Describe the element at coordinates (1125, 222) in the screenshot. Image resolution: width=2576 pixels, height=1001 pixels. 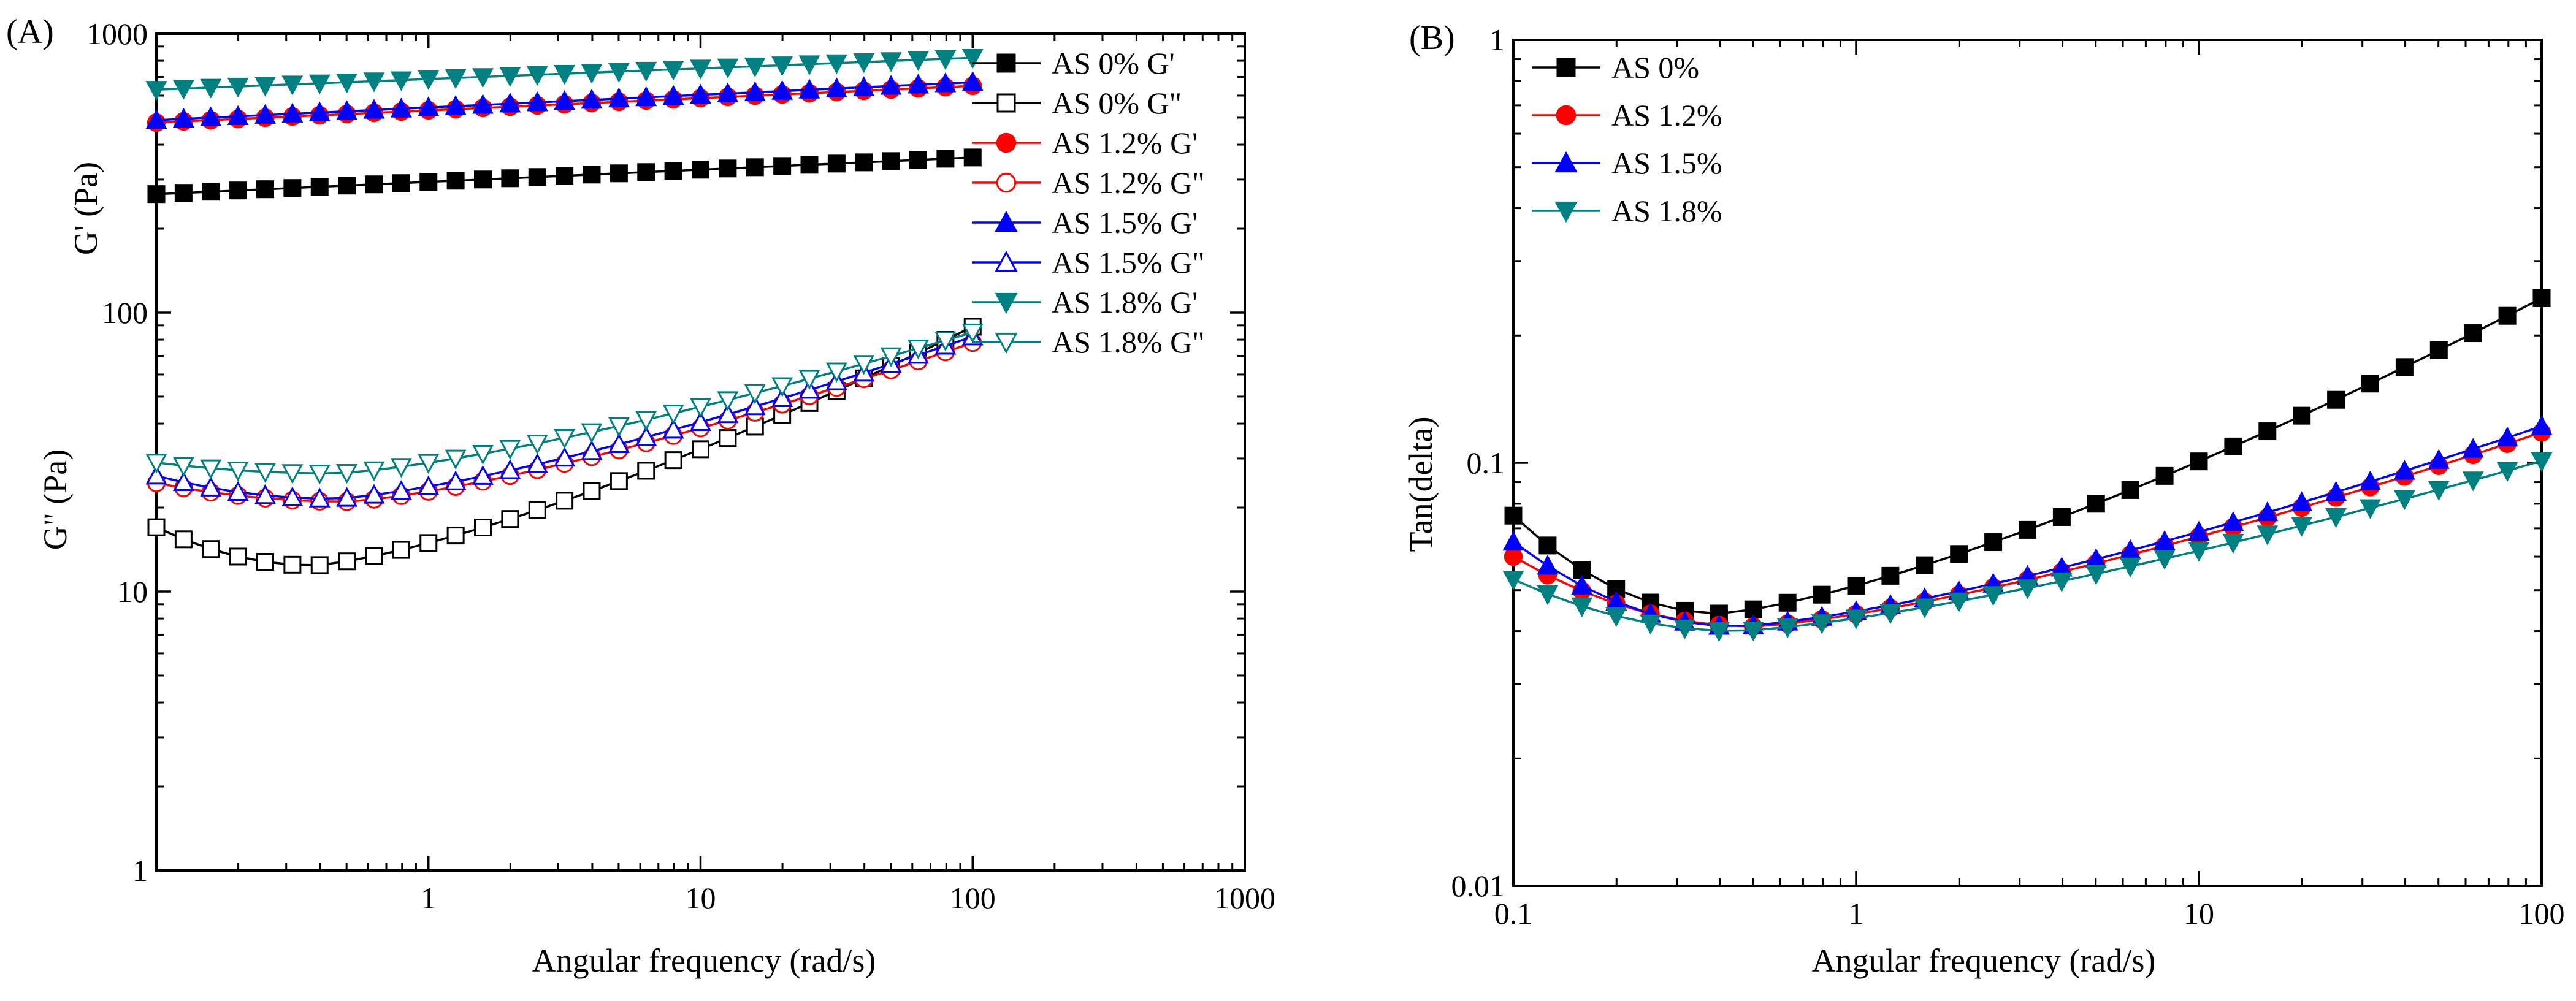
I see `panel-a-legend-label: AS 1.5% G'` at that location.